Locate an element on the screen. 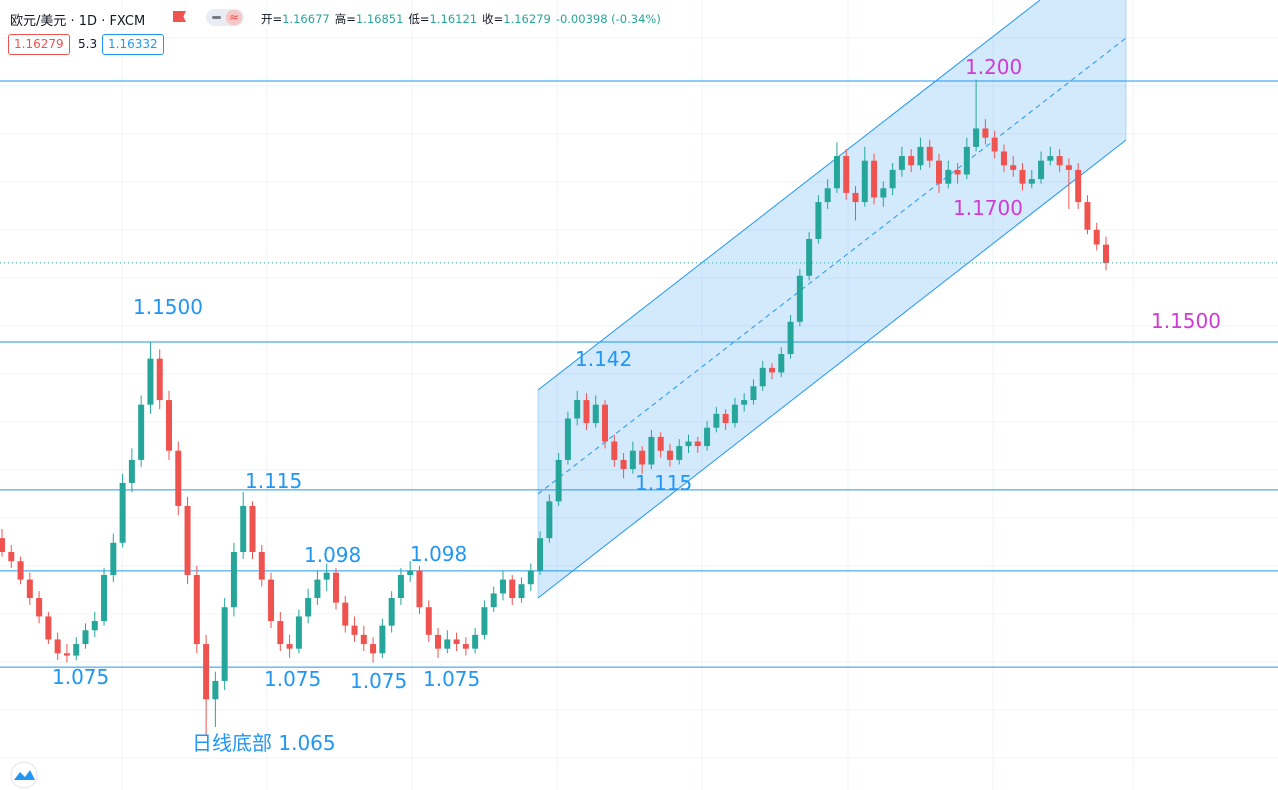  ohlc-label: 开= is located at coordinates (272, 19).